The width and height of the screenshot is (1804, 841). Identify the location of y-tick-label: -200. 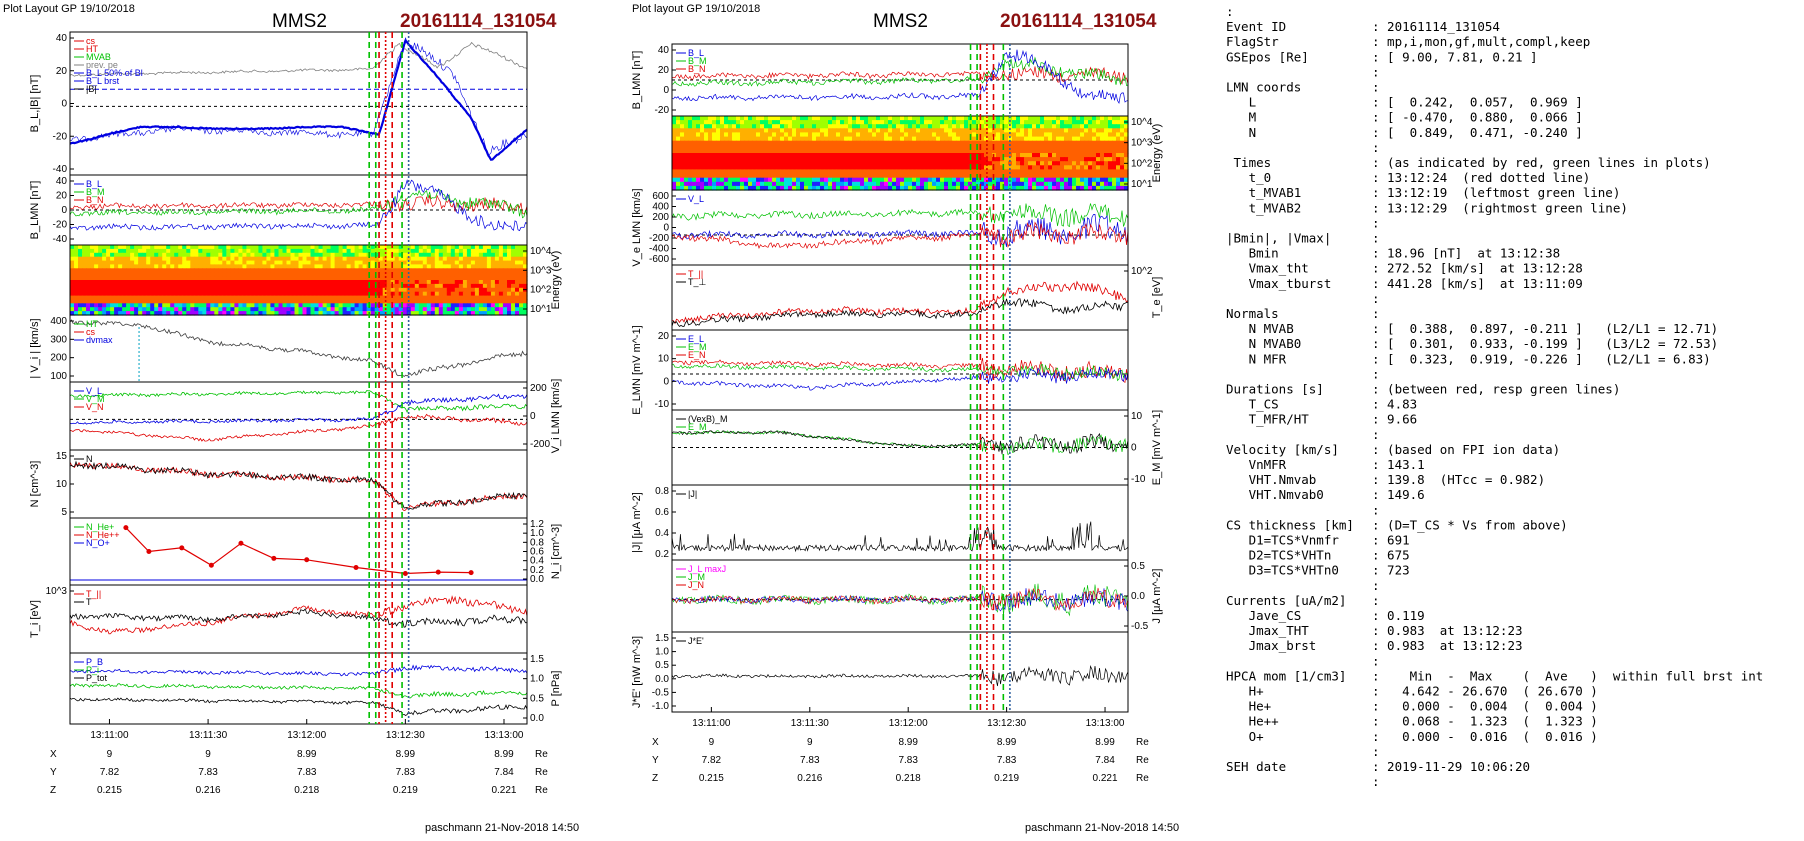
(540, 444).